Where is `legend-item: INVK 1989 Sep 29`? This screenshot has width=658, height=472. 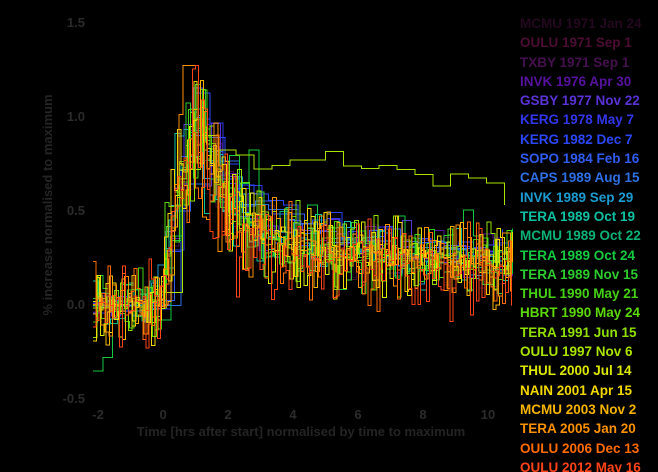
legend-item: INVK 1989 Sep 29 is located at coordinates (577, 197).